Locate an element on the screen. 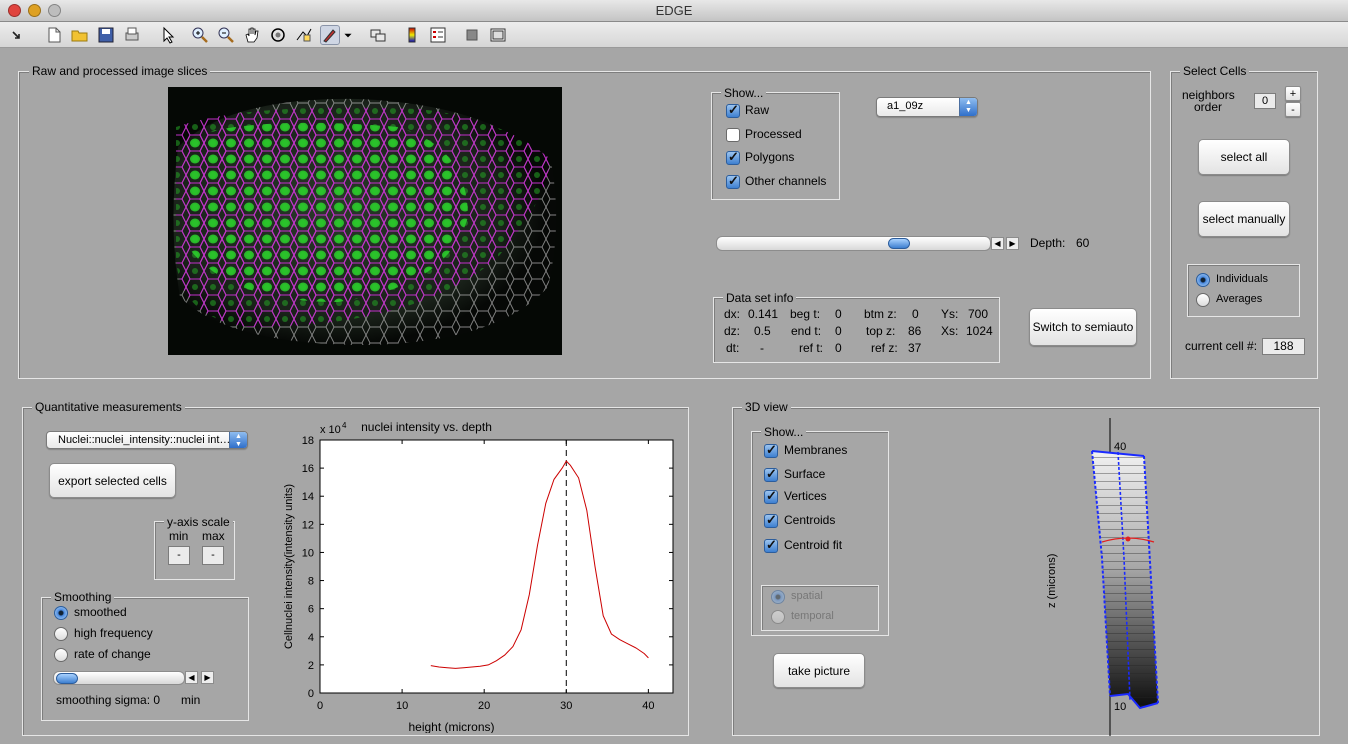  cell-3d-render: 40 10 z (microns) is located at coordinates (1130, 577).